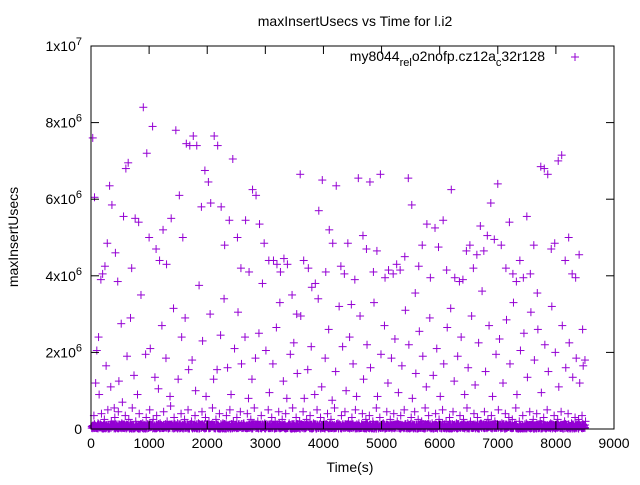 This screenshot has height=485, width=640. Describe the element at coordinates (64, 275) in the screenshot. I see `y-tick-label: 4x10⁶` at that location.